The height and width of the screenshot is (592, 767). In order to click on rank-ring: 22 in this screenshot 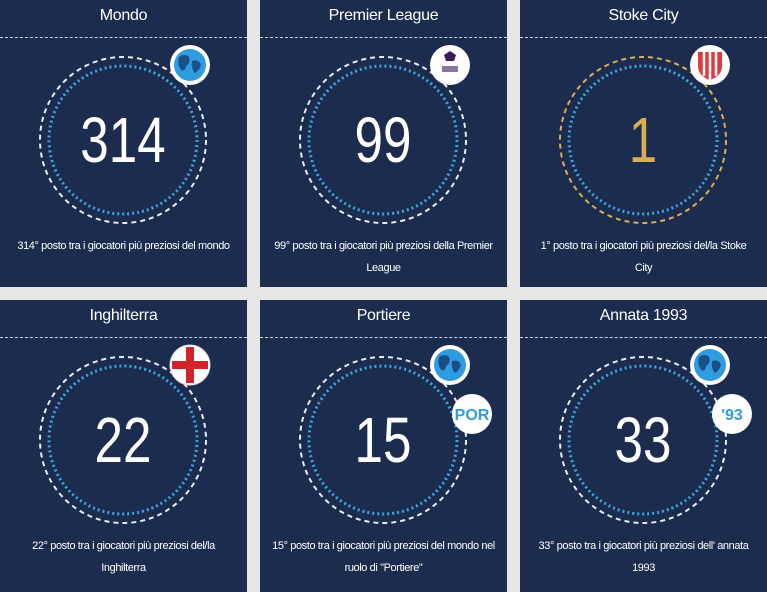, I will do `click(125, 434)`.